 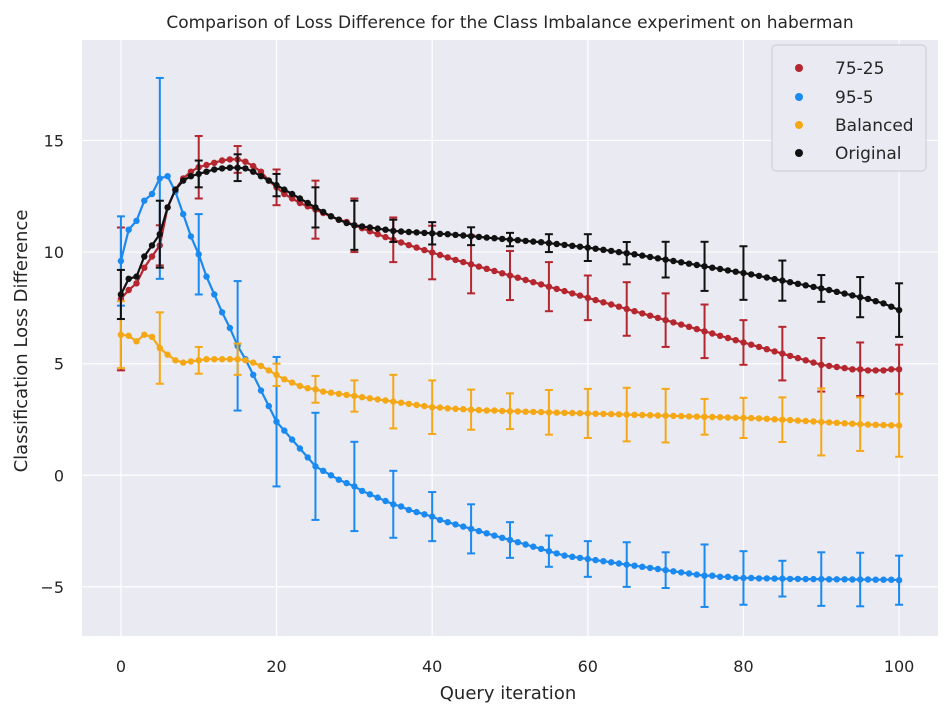 I want to click on x-tick-label: 20, so click(x=276, y=666).